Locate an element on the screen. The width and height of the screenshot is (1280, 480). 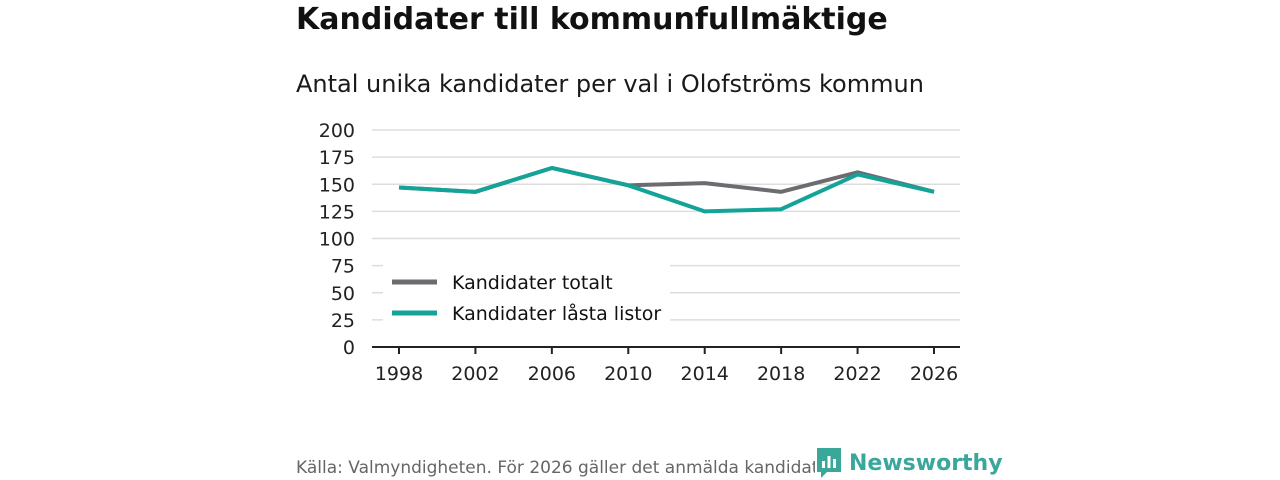
series-lines is located at coordinates (666, 189).